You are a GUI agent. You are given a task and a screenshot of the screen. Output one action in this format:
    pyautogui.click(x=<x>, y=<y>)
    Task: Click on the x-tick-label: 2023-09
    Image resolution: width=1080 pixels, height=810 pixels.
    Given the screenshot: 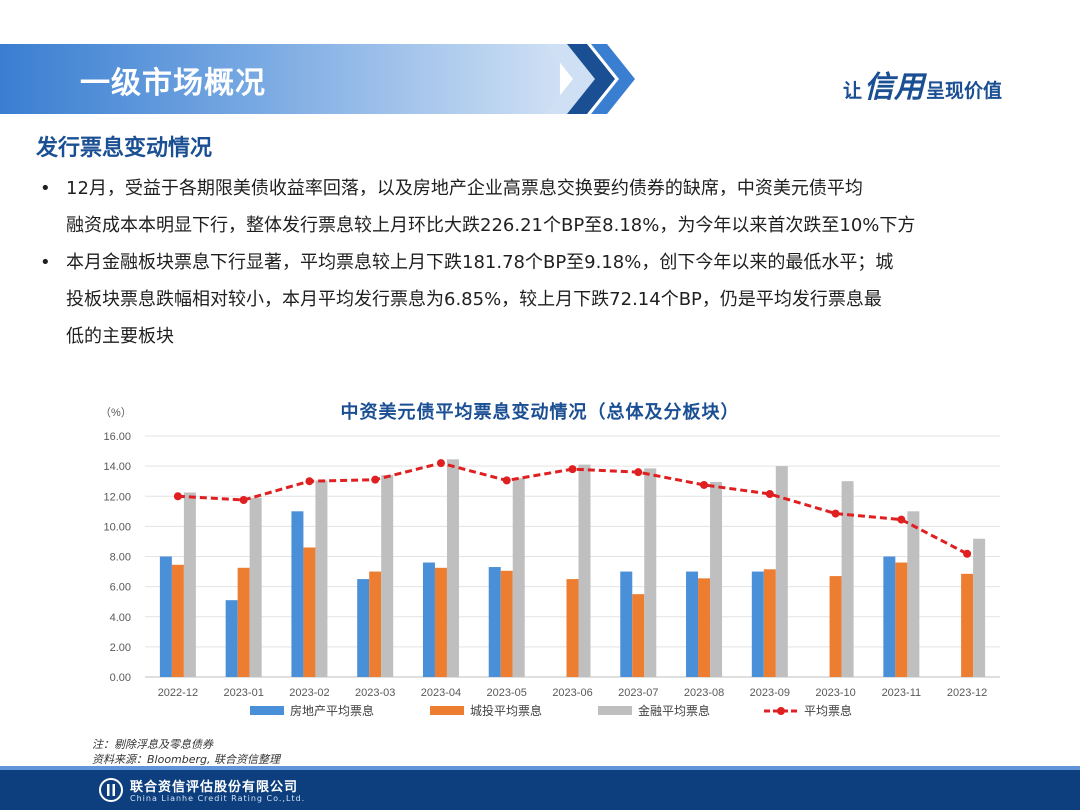 What is the action you would take?
    pyautogui.click(x=770, y=693)
    